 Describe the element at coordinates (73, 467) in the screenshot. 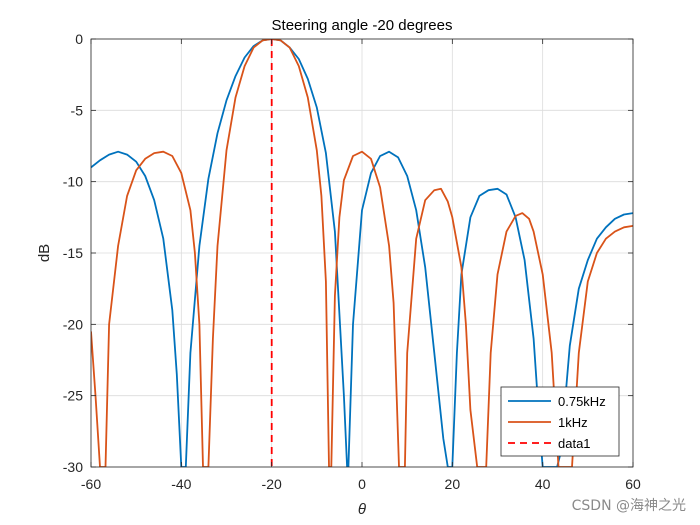

I see `y-tick-label: -30` at that location.